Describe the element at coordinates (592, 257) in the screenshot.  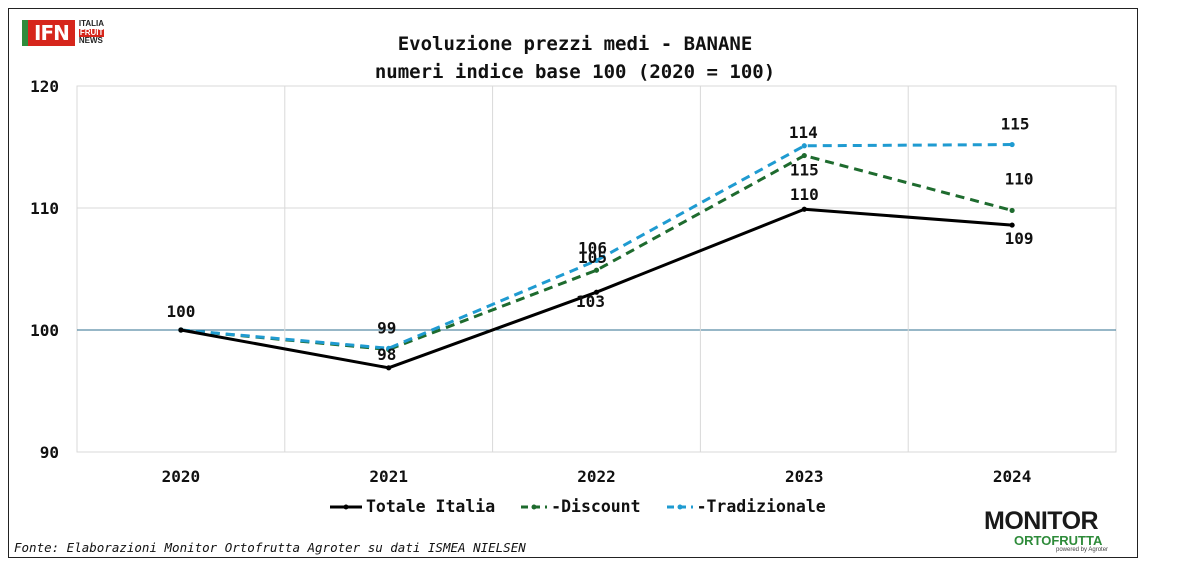
I see `data-label: 105` at that location.